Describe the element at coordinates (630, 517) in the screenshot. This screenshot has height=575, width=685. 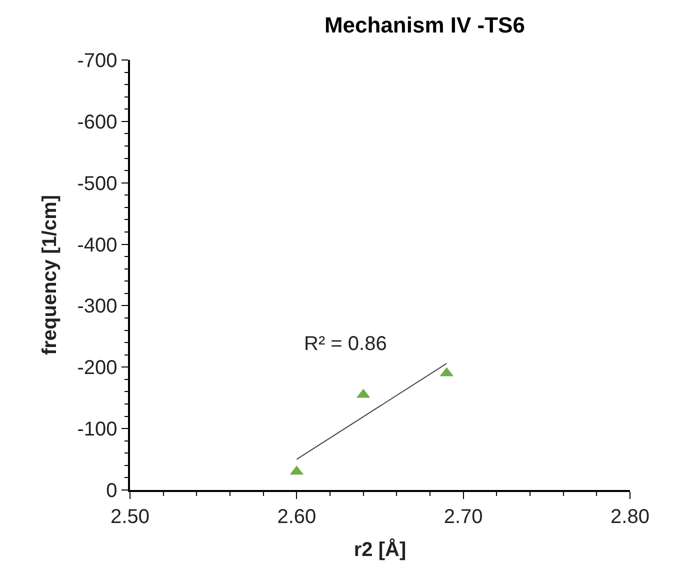
I see `x-tick-label: 2.80` at that location.